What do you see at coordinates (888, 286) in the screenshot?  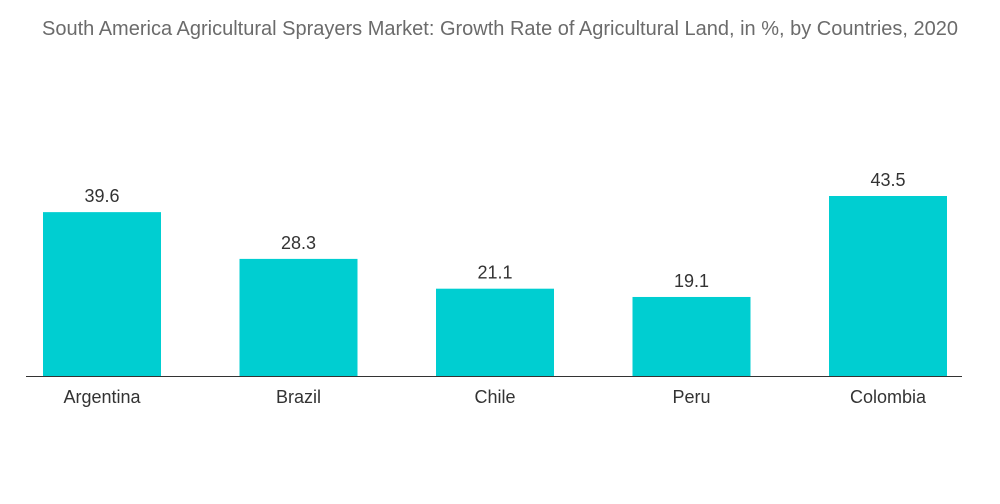 I see `bar-colombia` at bounding box center [888, 286].